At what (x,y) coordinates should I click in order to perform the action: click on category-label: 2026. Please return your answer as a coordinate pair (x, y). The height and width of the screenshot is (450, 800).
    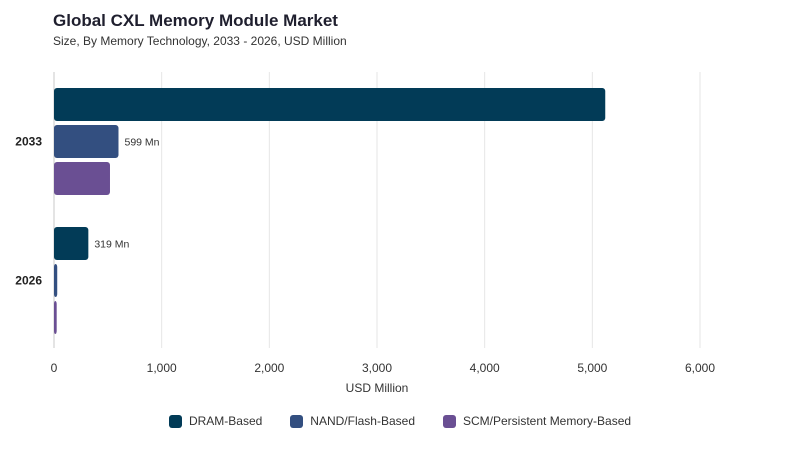
    Looking at the image, I should click on (28, 281).